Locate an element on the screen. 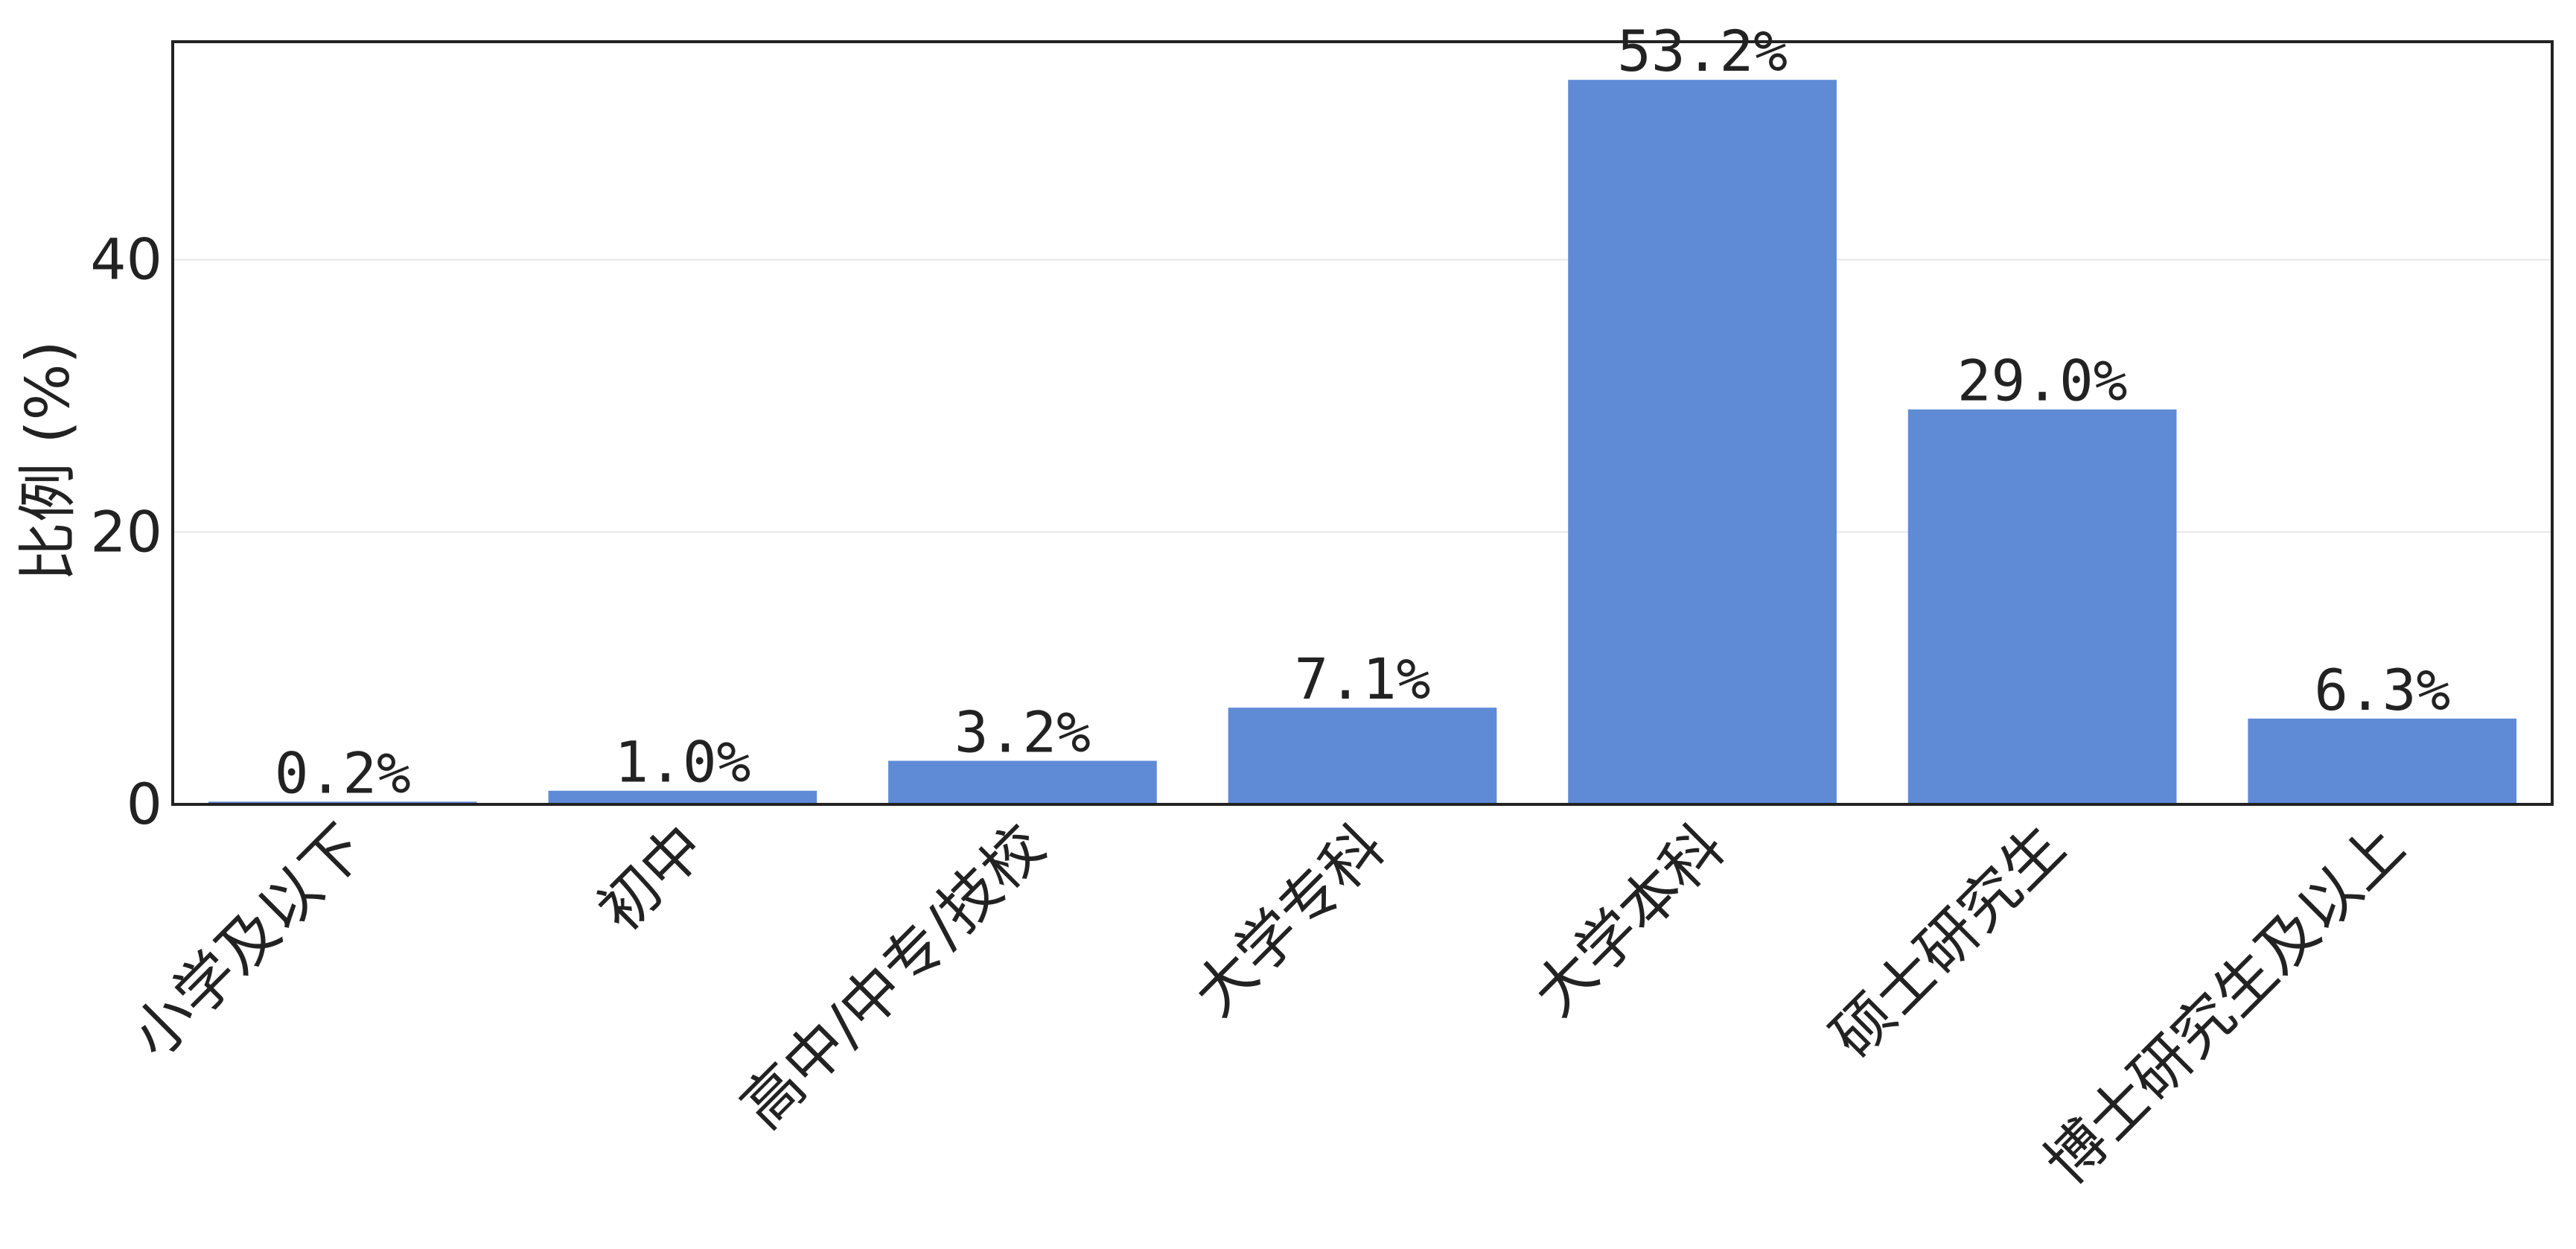  data-label: 0.2% is located at coordinates (343, 773).